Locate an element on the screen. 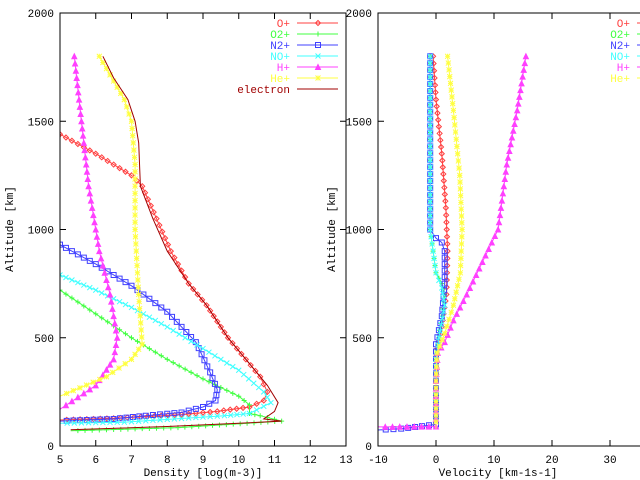 The width and height of the screenshot is (640, 480). legend-label: electron is located at coordinates (263, 91).